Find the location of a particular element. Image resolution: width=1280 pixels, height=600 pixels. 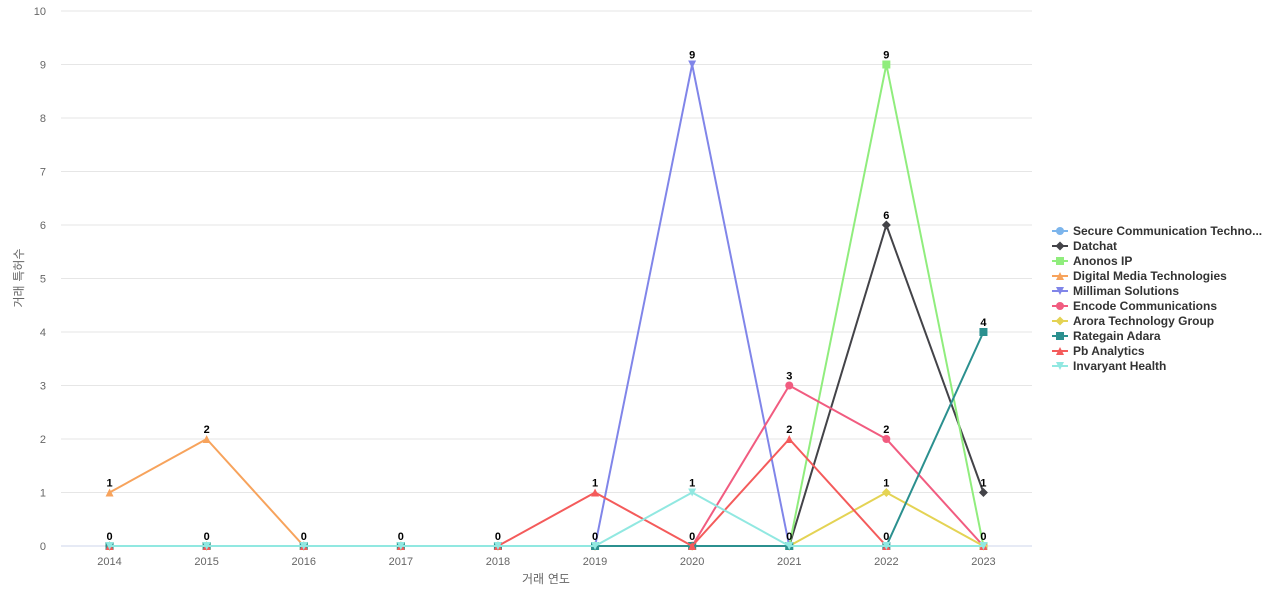

y-tick-label: 9 is located at coordinates (43, 66).